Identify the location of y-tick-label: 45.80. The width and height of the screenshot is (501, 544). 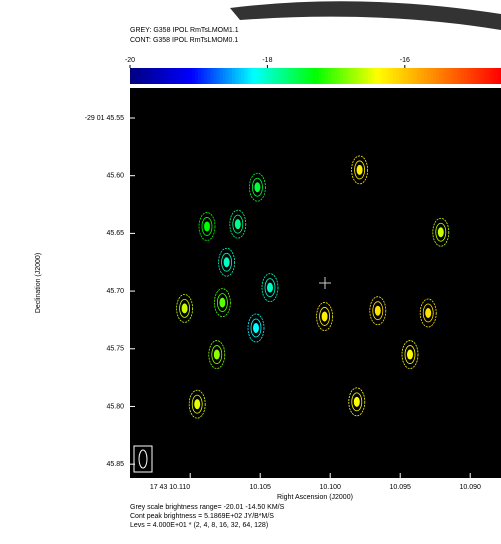
(115, 406).